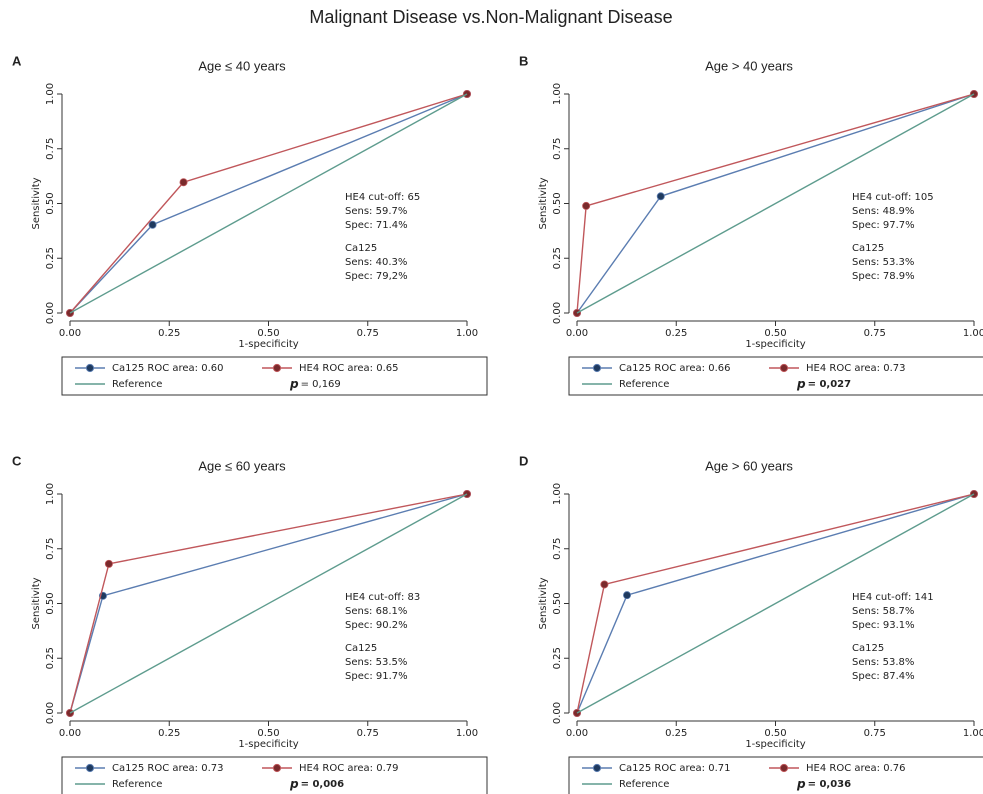 This screenshot has width=983, height=794. Describe the element at coordinates (242, 65) in the screenshot. I see `panel-title: Age ≤ 40 years` at that location.